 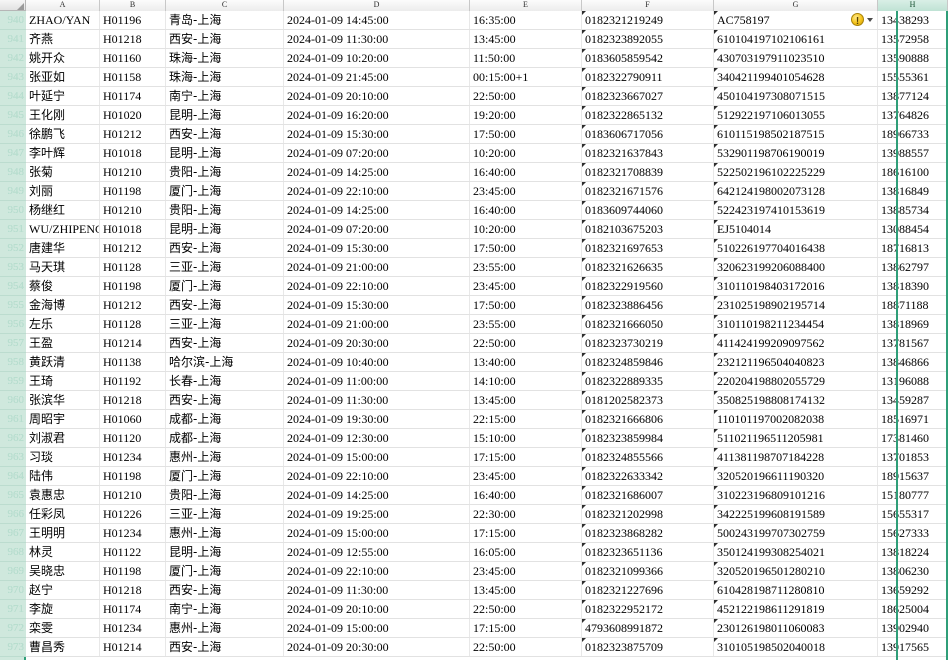 What do you see at coordinates (63, 571) in the screenshot?
I see `cell-a: 吴晓忠` at bounding box center [63, 571].